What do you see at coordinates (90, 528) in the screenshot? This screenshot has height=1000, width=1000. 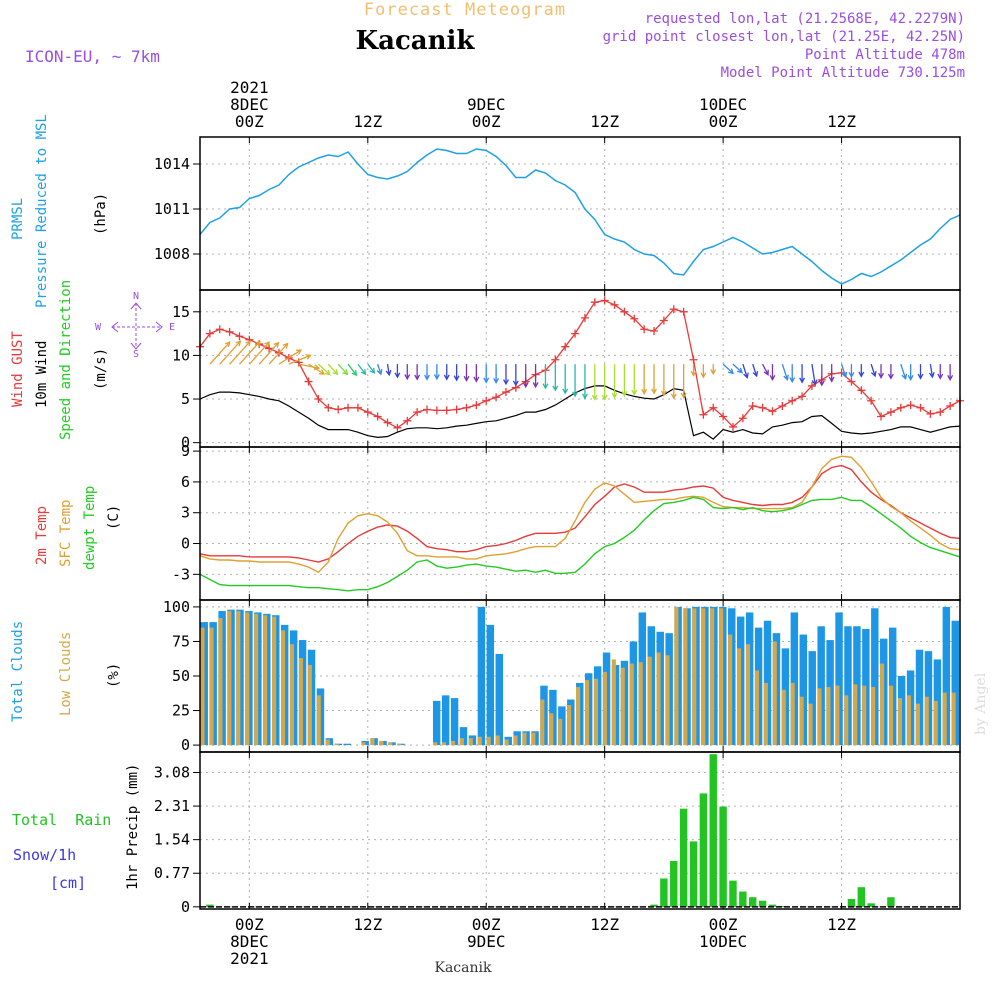 I see `dewpt-label: dewpt Temp` at bounding box center [90, 528].